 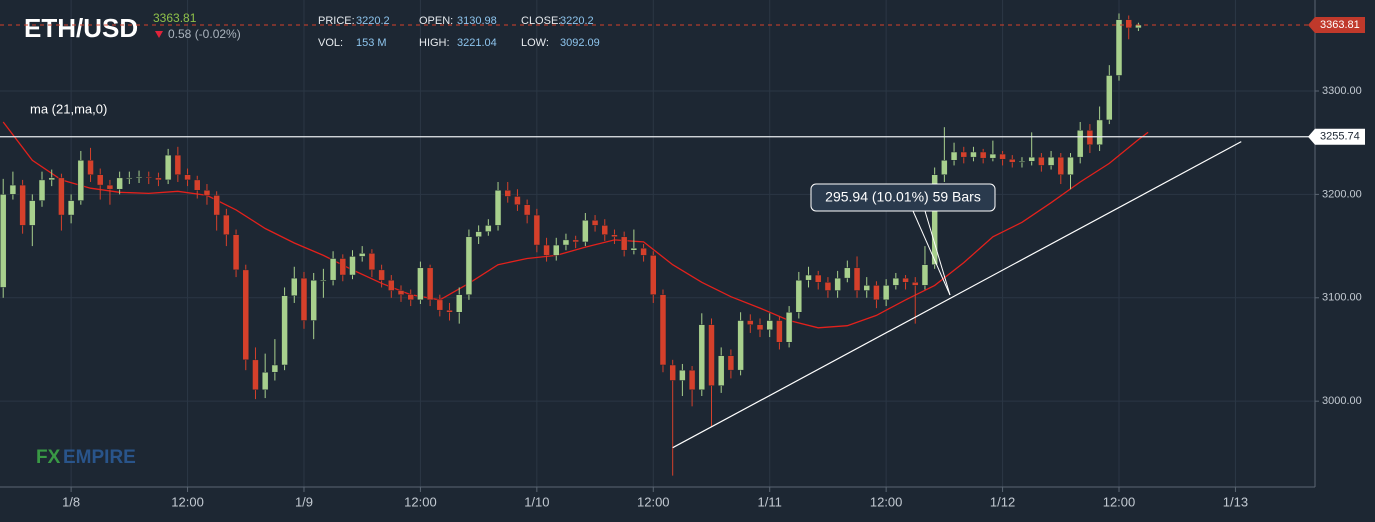 I want to click on y-tick-label: 3200.00, so click(x=1342, y=194).